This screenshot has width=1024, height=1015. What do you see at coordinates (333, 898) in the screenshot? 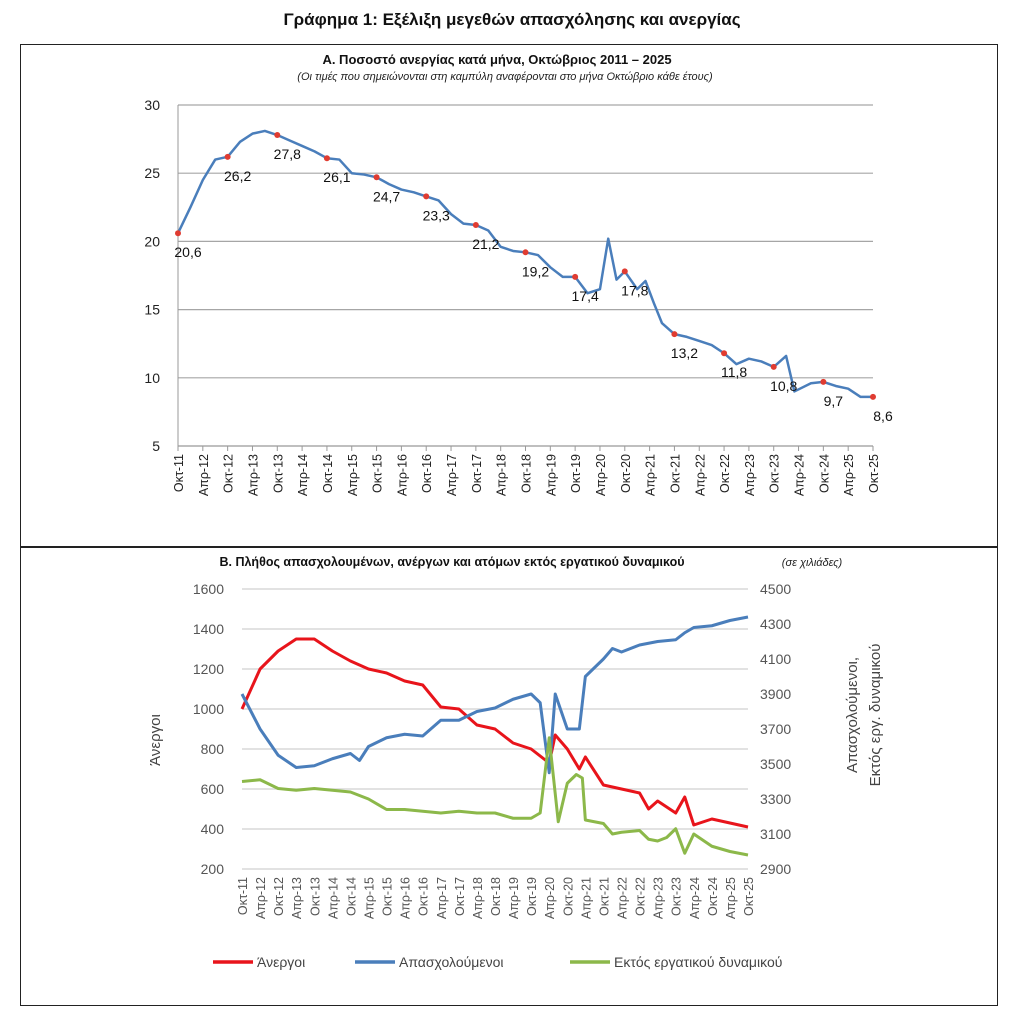
I see `x-tick-label: Απρ-14` at bounding box center [333, 898].